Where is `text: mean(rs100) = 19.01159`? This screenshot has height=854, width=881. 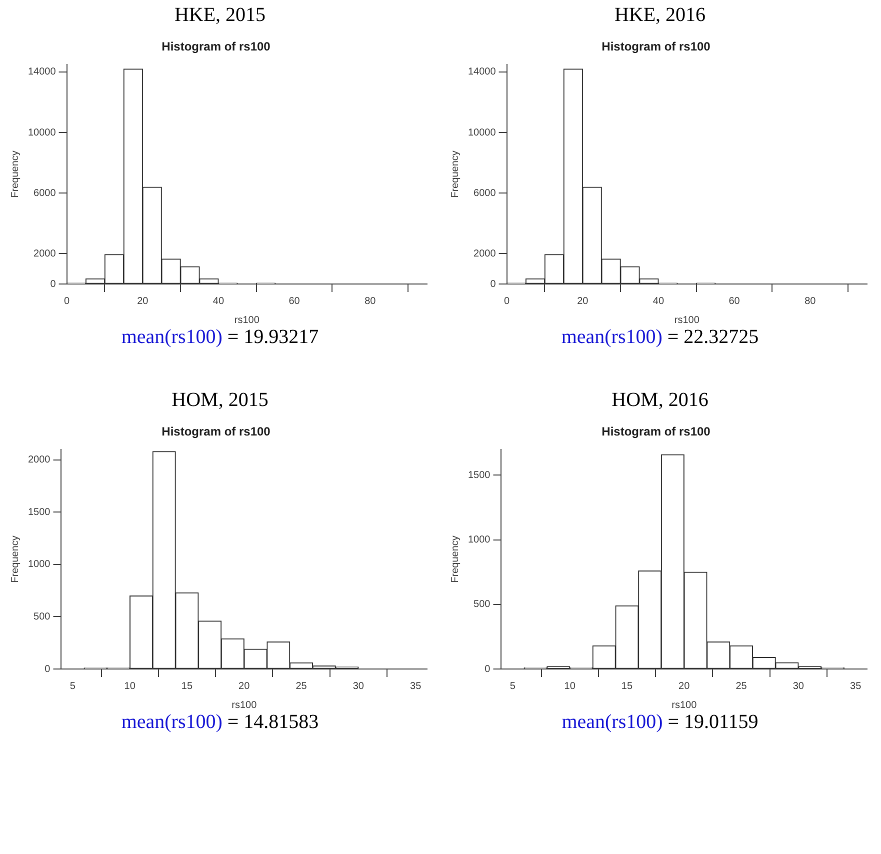
text: mean(rs100) = 19.01159 is located at coordinates (660, 722).